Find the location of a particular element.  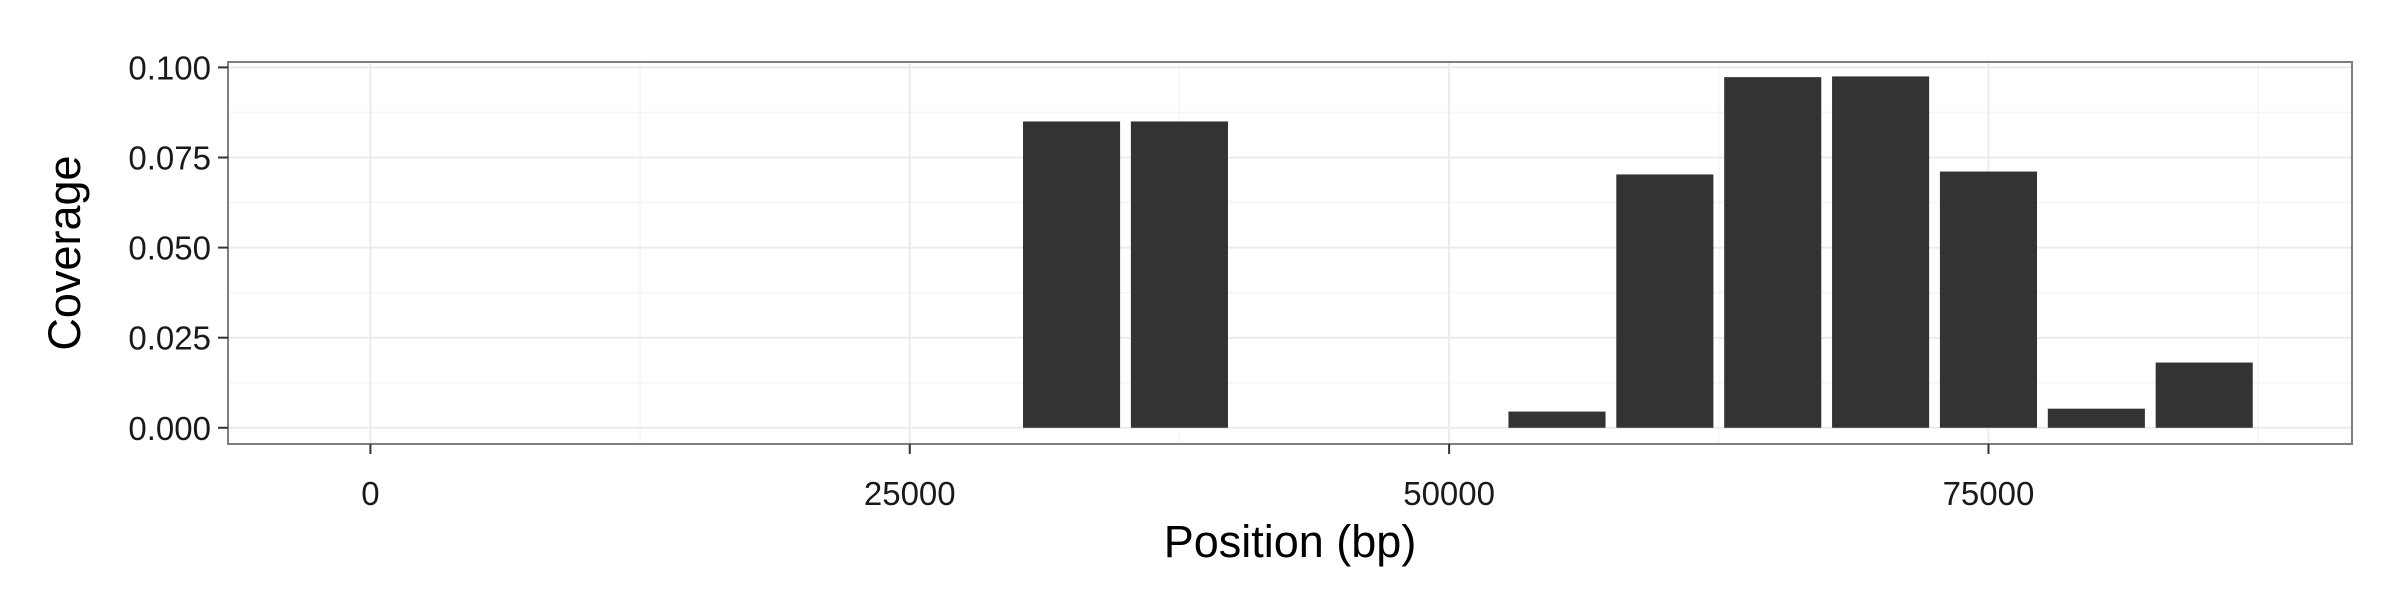

y-axis-title: Coverage is located at coordinates (64, 252).